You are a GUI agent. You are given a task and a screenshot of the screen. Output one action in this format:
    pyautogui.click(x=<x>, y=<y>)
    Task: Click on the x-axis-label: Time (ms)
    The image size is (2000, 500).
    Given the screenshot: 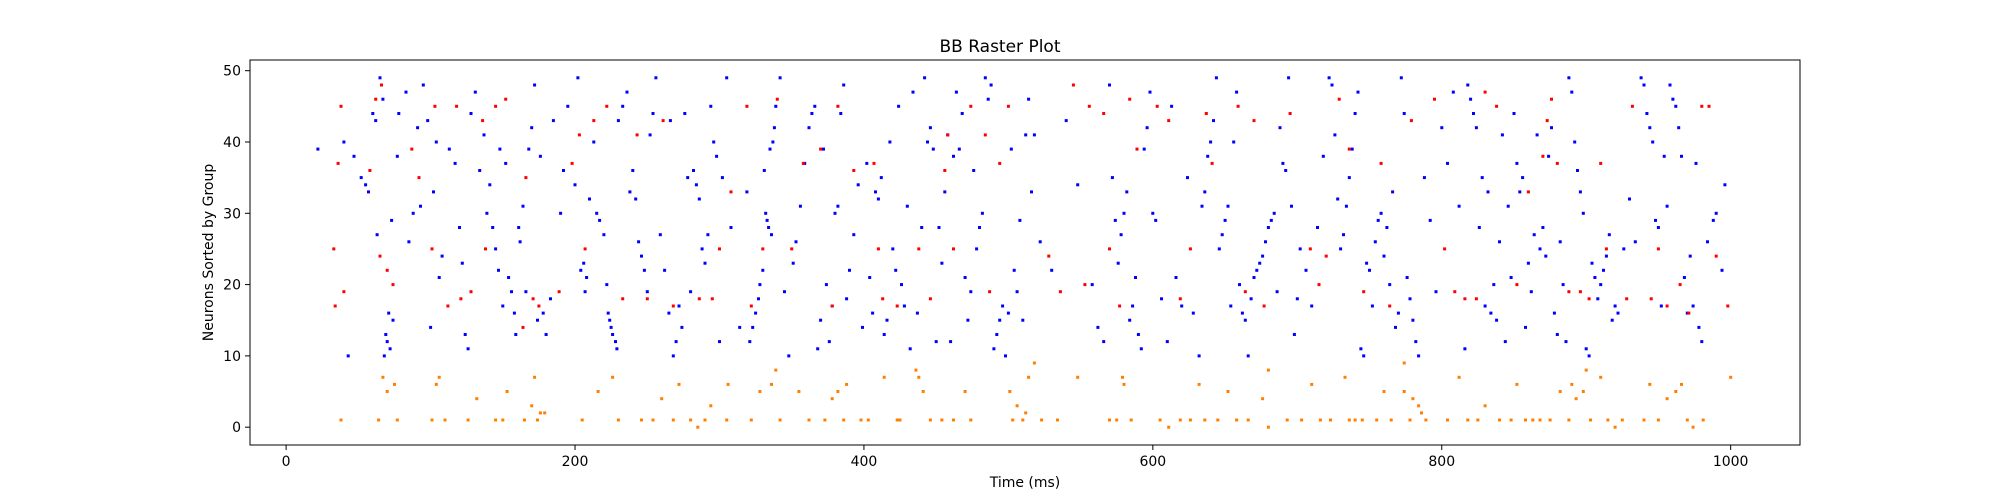 What is the action you would take?
    pyautogui.click(x=1025, y=483)
    